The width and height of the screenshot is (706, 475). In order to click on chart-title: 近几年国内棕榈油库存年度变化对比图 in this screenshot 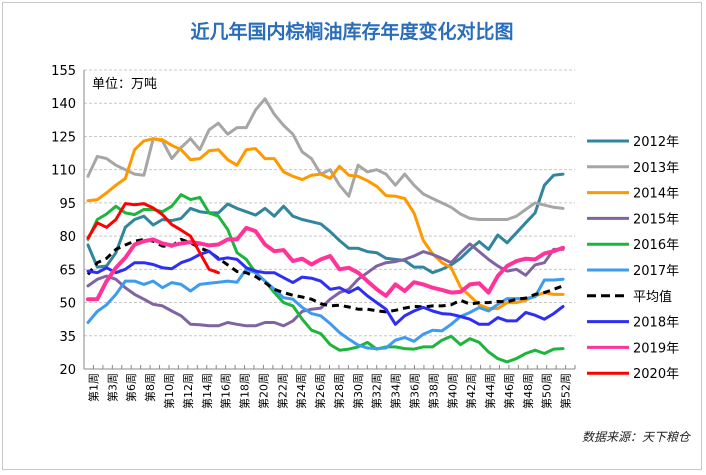, I will do `click(351, 31)`.